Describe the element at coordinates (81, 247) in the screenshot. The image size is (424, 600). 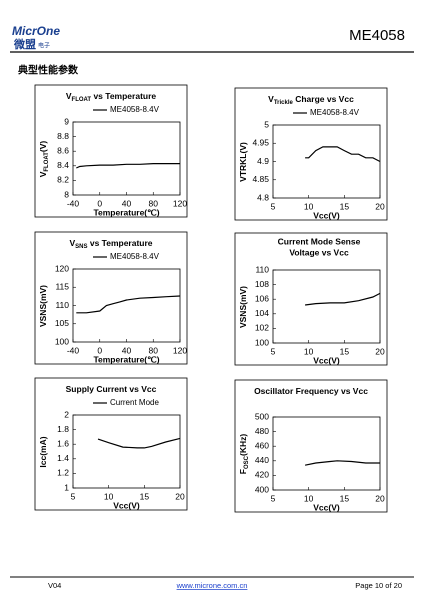
I see `chart-title-part: SNS` at that location.